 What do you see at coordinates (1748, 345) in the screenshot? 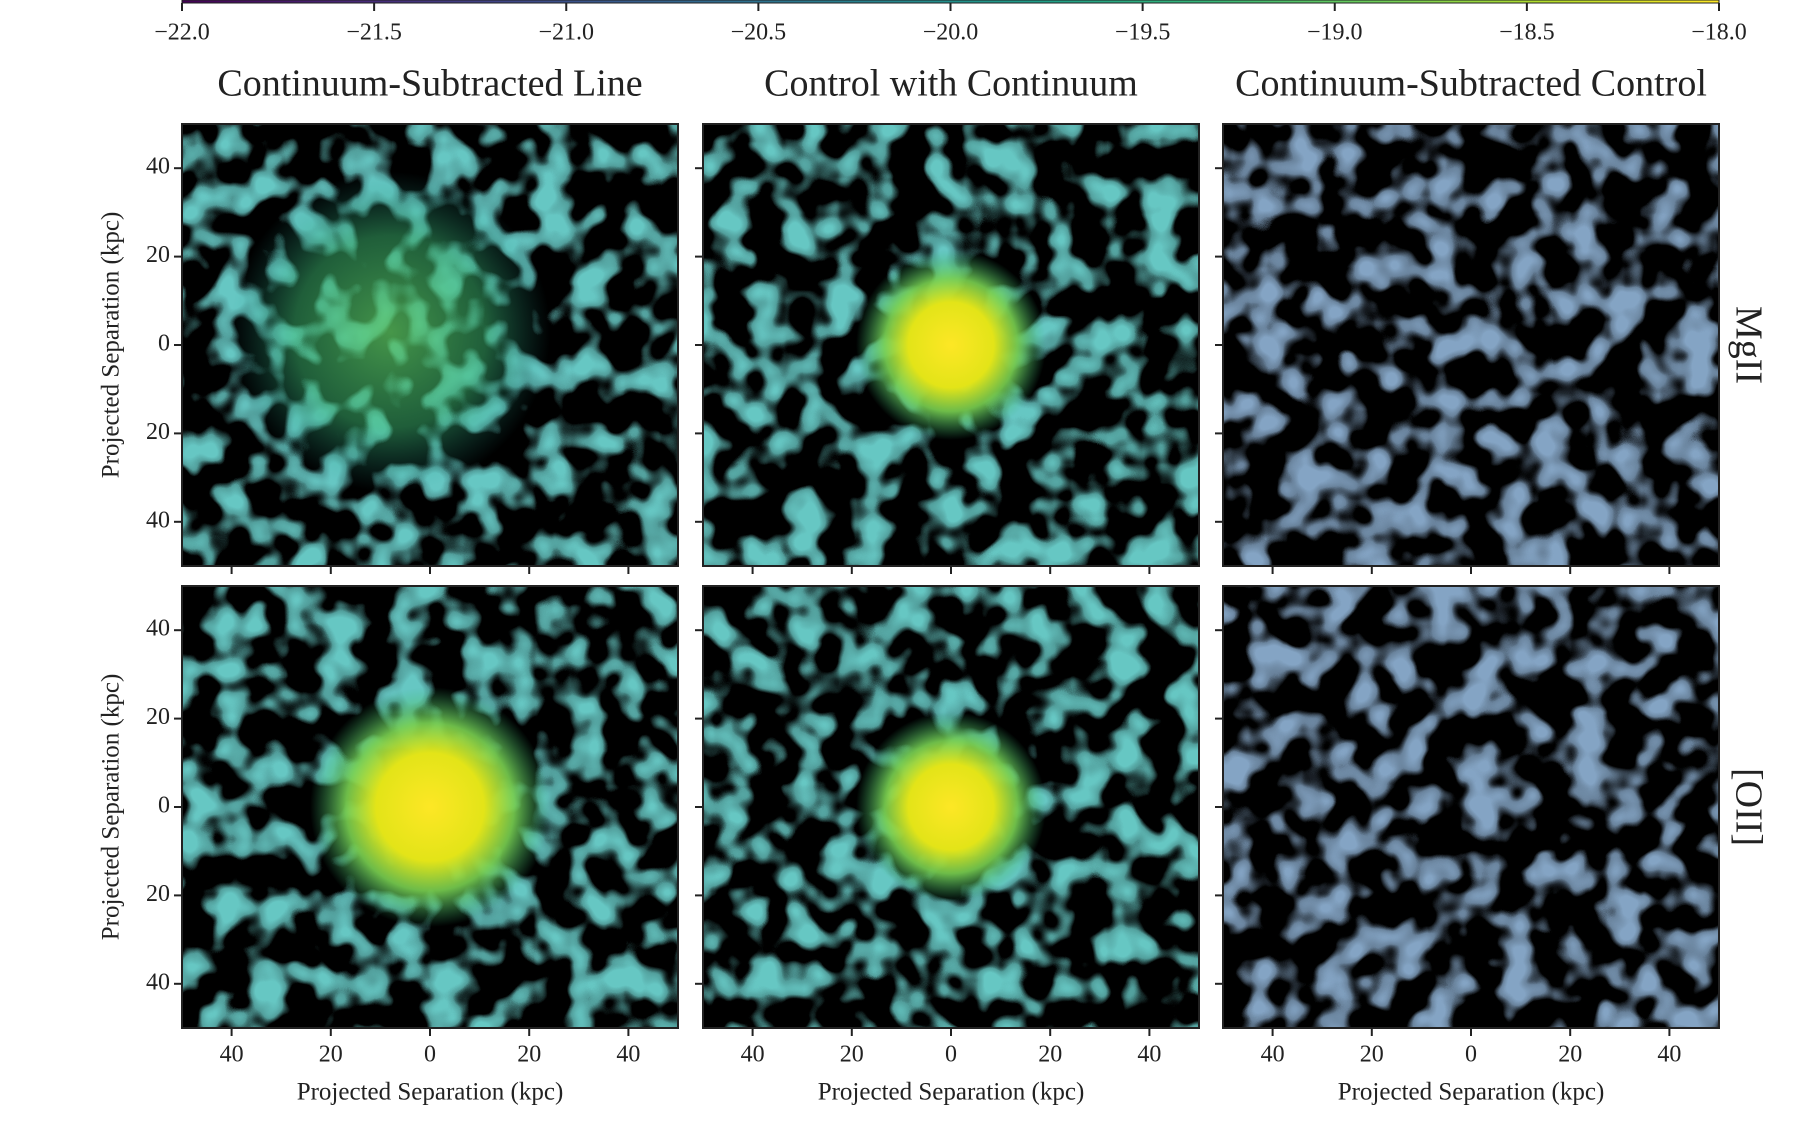
I see `row-label: MgII` at bounding box center [1748, 345].